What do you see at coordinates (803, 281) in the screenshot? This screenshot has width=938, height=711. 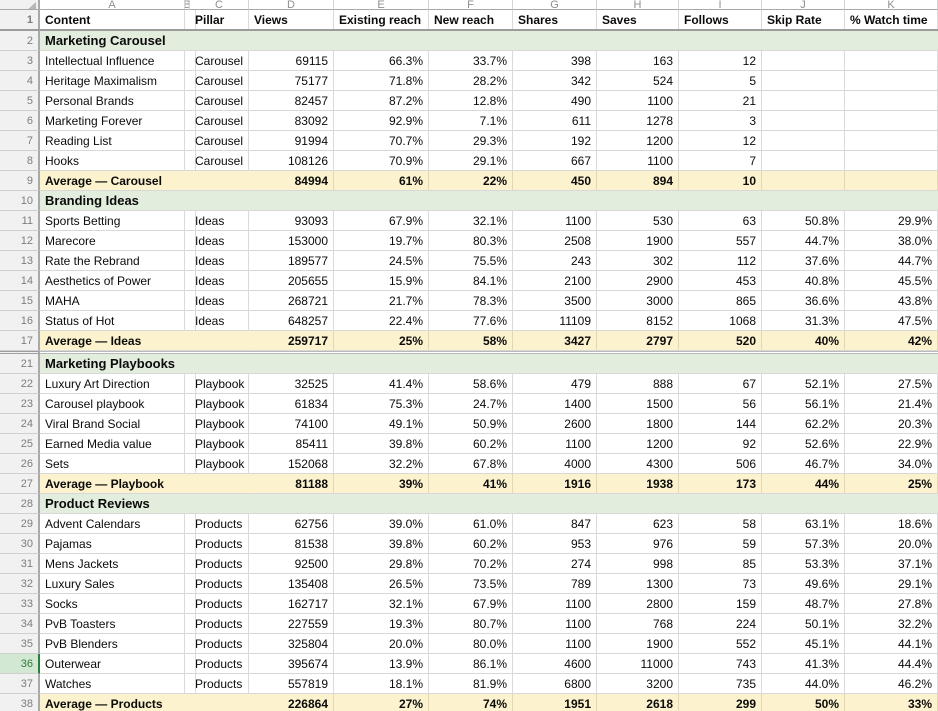 I see `cell-skip-rate: 40.8%` at bounding box center [803, 281].